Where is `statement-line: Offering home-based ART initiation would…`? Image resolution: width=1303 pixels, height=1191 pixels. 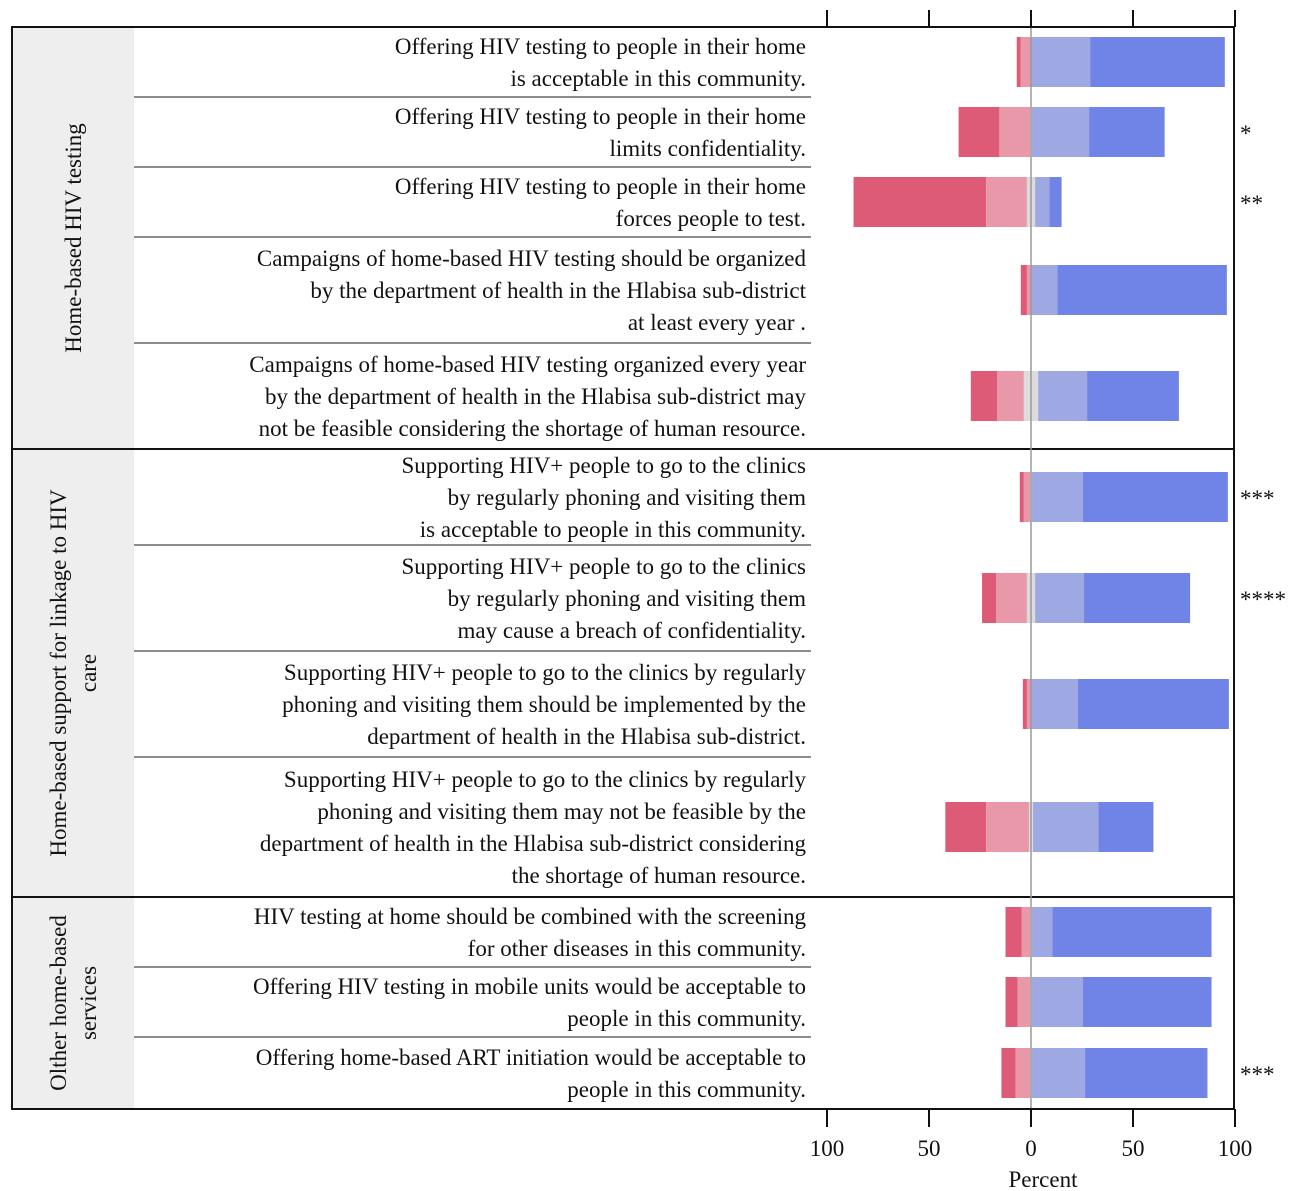 statement-line: Offering home-based ART initiation would… is located at coordinates (531, 1057).